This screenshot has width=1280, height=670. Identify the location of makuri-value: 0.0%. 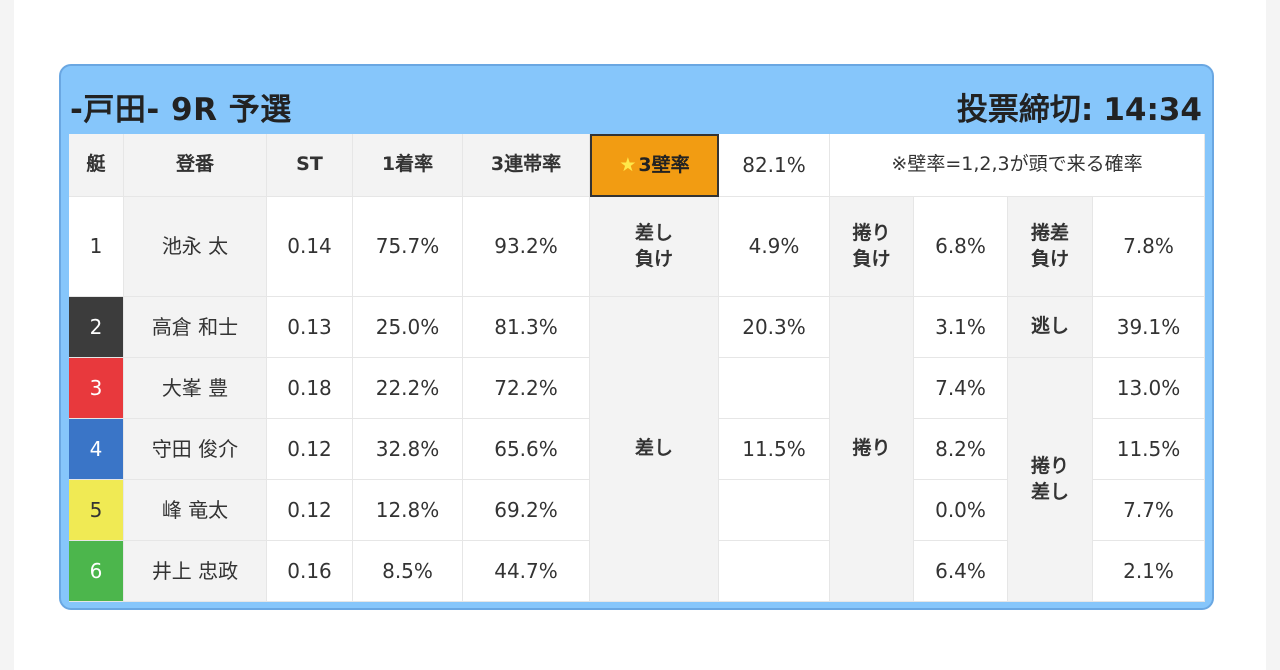
(961, 510).